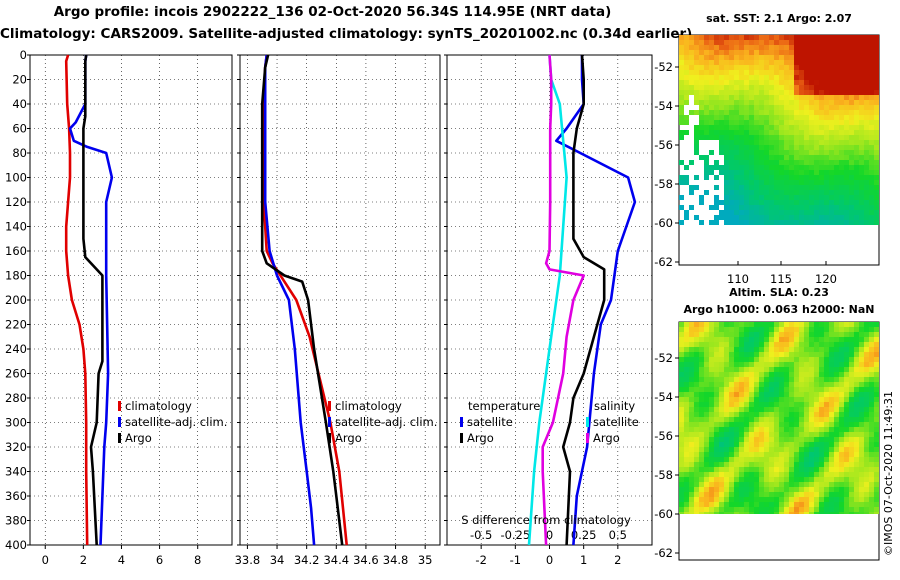 This screenshot has width=900, height=580. I want to click on series-line-argo, so click(93, 300).